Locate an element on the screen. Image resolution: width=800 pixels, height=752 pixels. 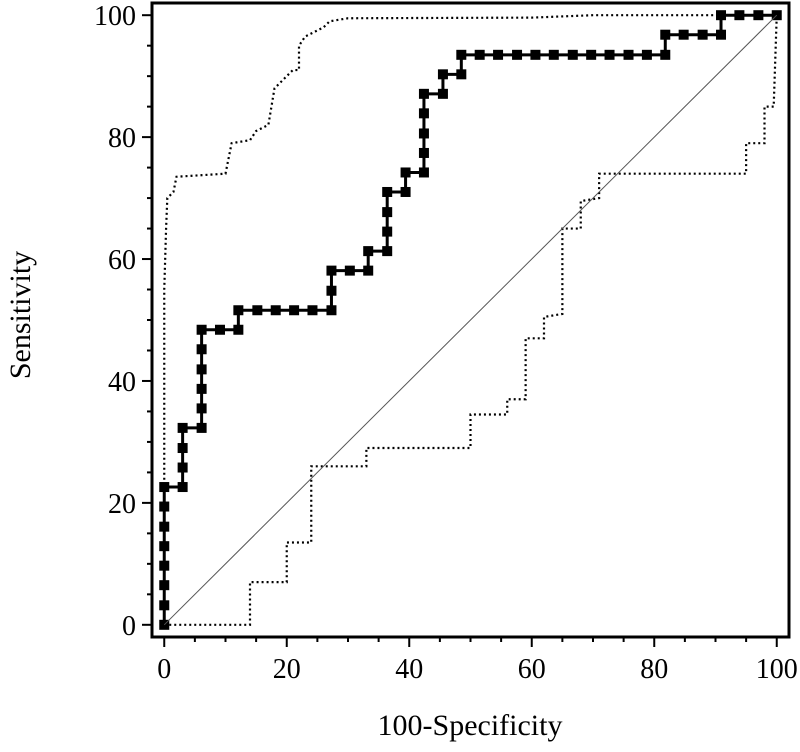
y-tick-label: 20 is located at coordinates (122, 504).